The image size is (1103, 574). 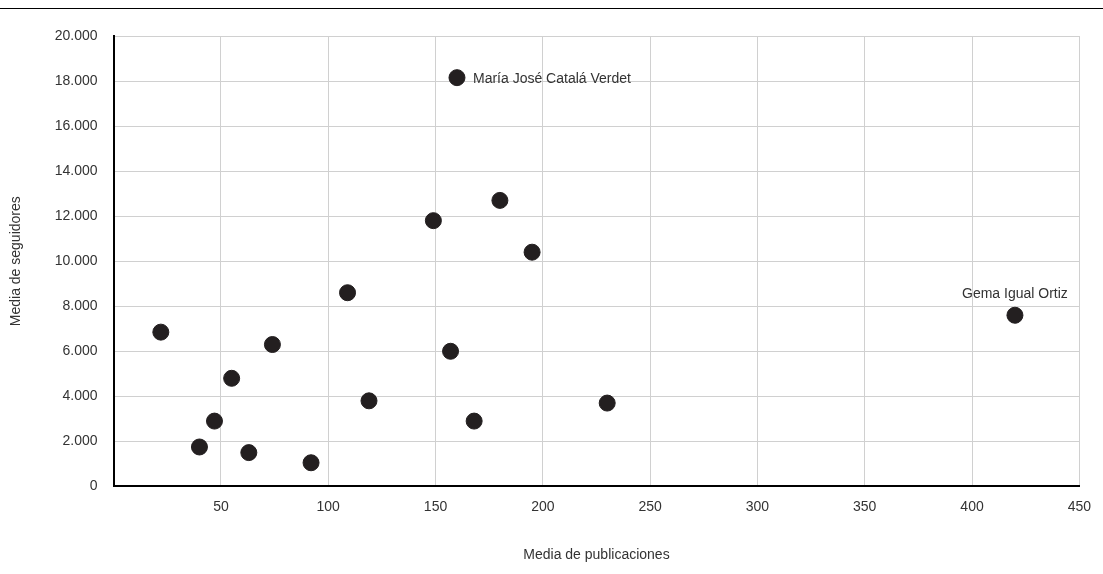 What do you see at coordinates (76, 215) in the screenshot?
I see `y-tick-label: 12.000` at bounding box center [76, 215].